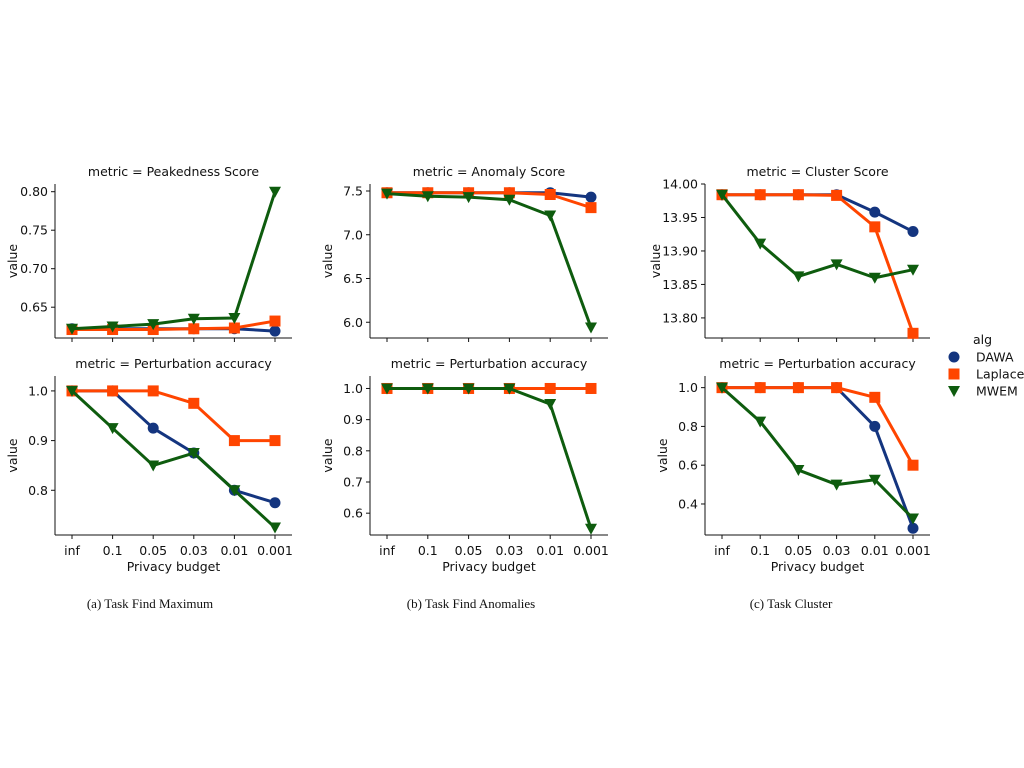  What do you see at coordinates (34, 191) in the screenshot?
I see `y-tick-label: 0.80` at bounding box center [34, 191].